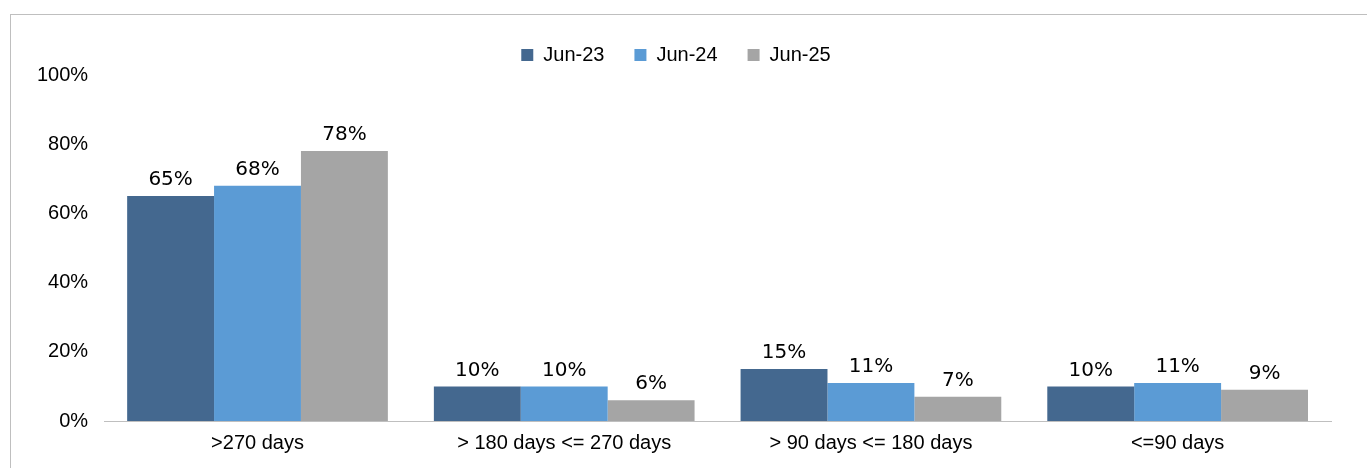 This screenshot has width=1367, height=468. Describe the element at coordinates (68, 350) in the screenshot. I see `y-tick-label: 20%` at that location.